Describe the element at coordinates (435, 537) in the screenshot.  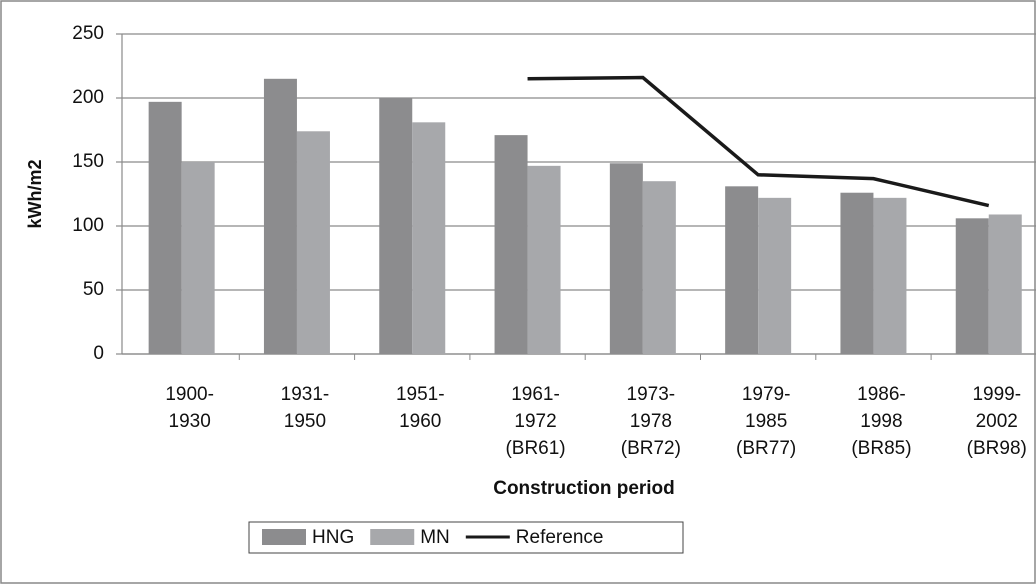
I see `legend-label: MN` at that location.